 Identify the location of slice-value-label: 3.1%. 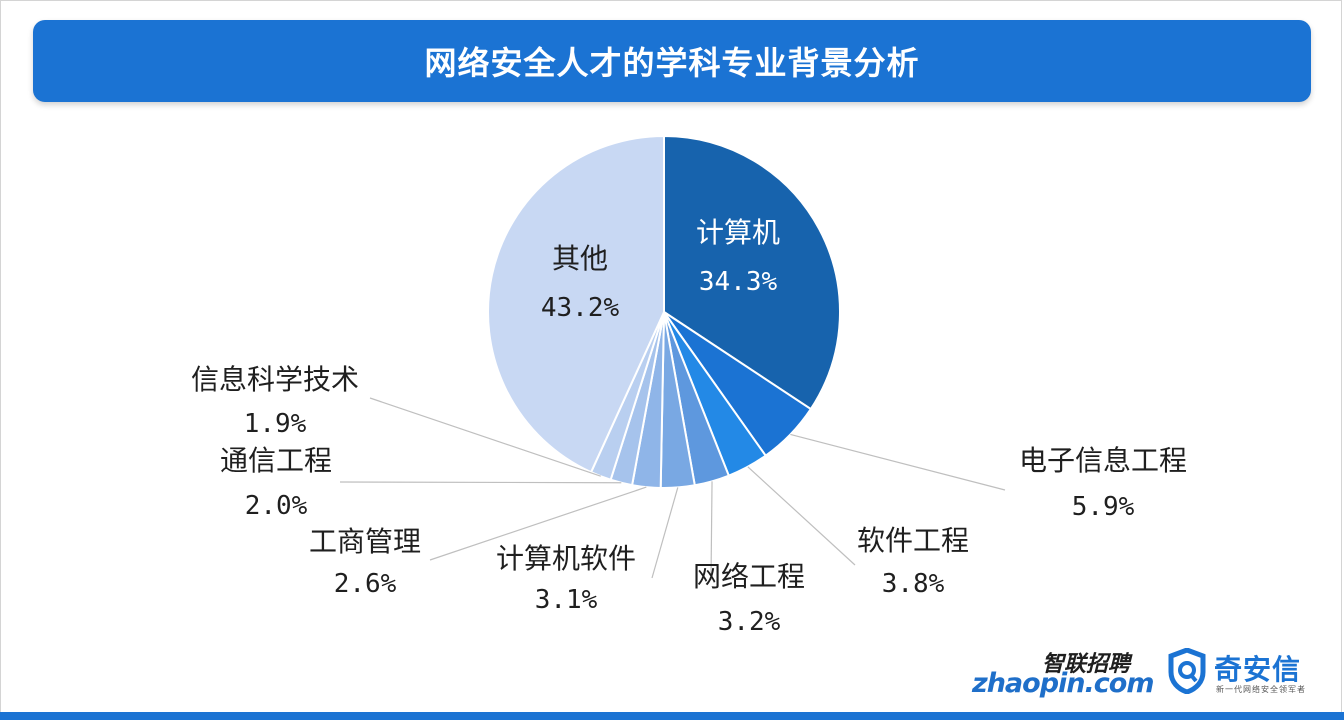
(566, 600).